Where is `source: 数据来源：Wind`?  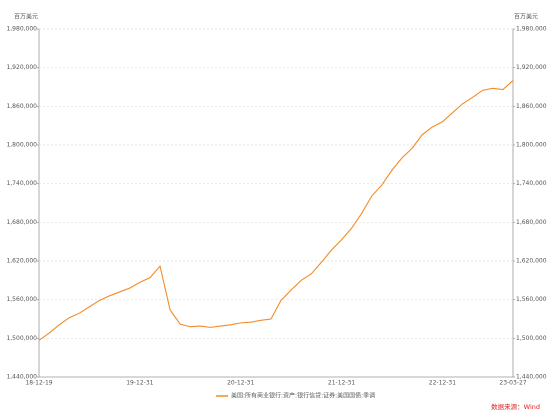
source: 数据来源：Wind is located at coordinates (515, 406).